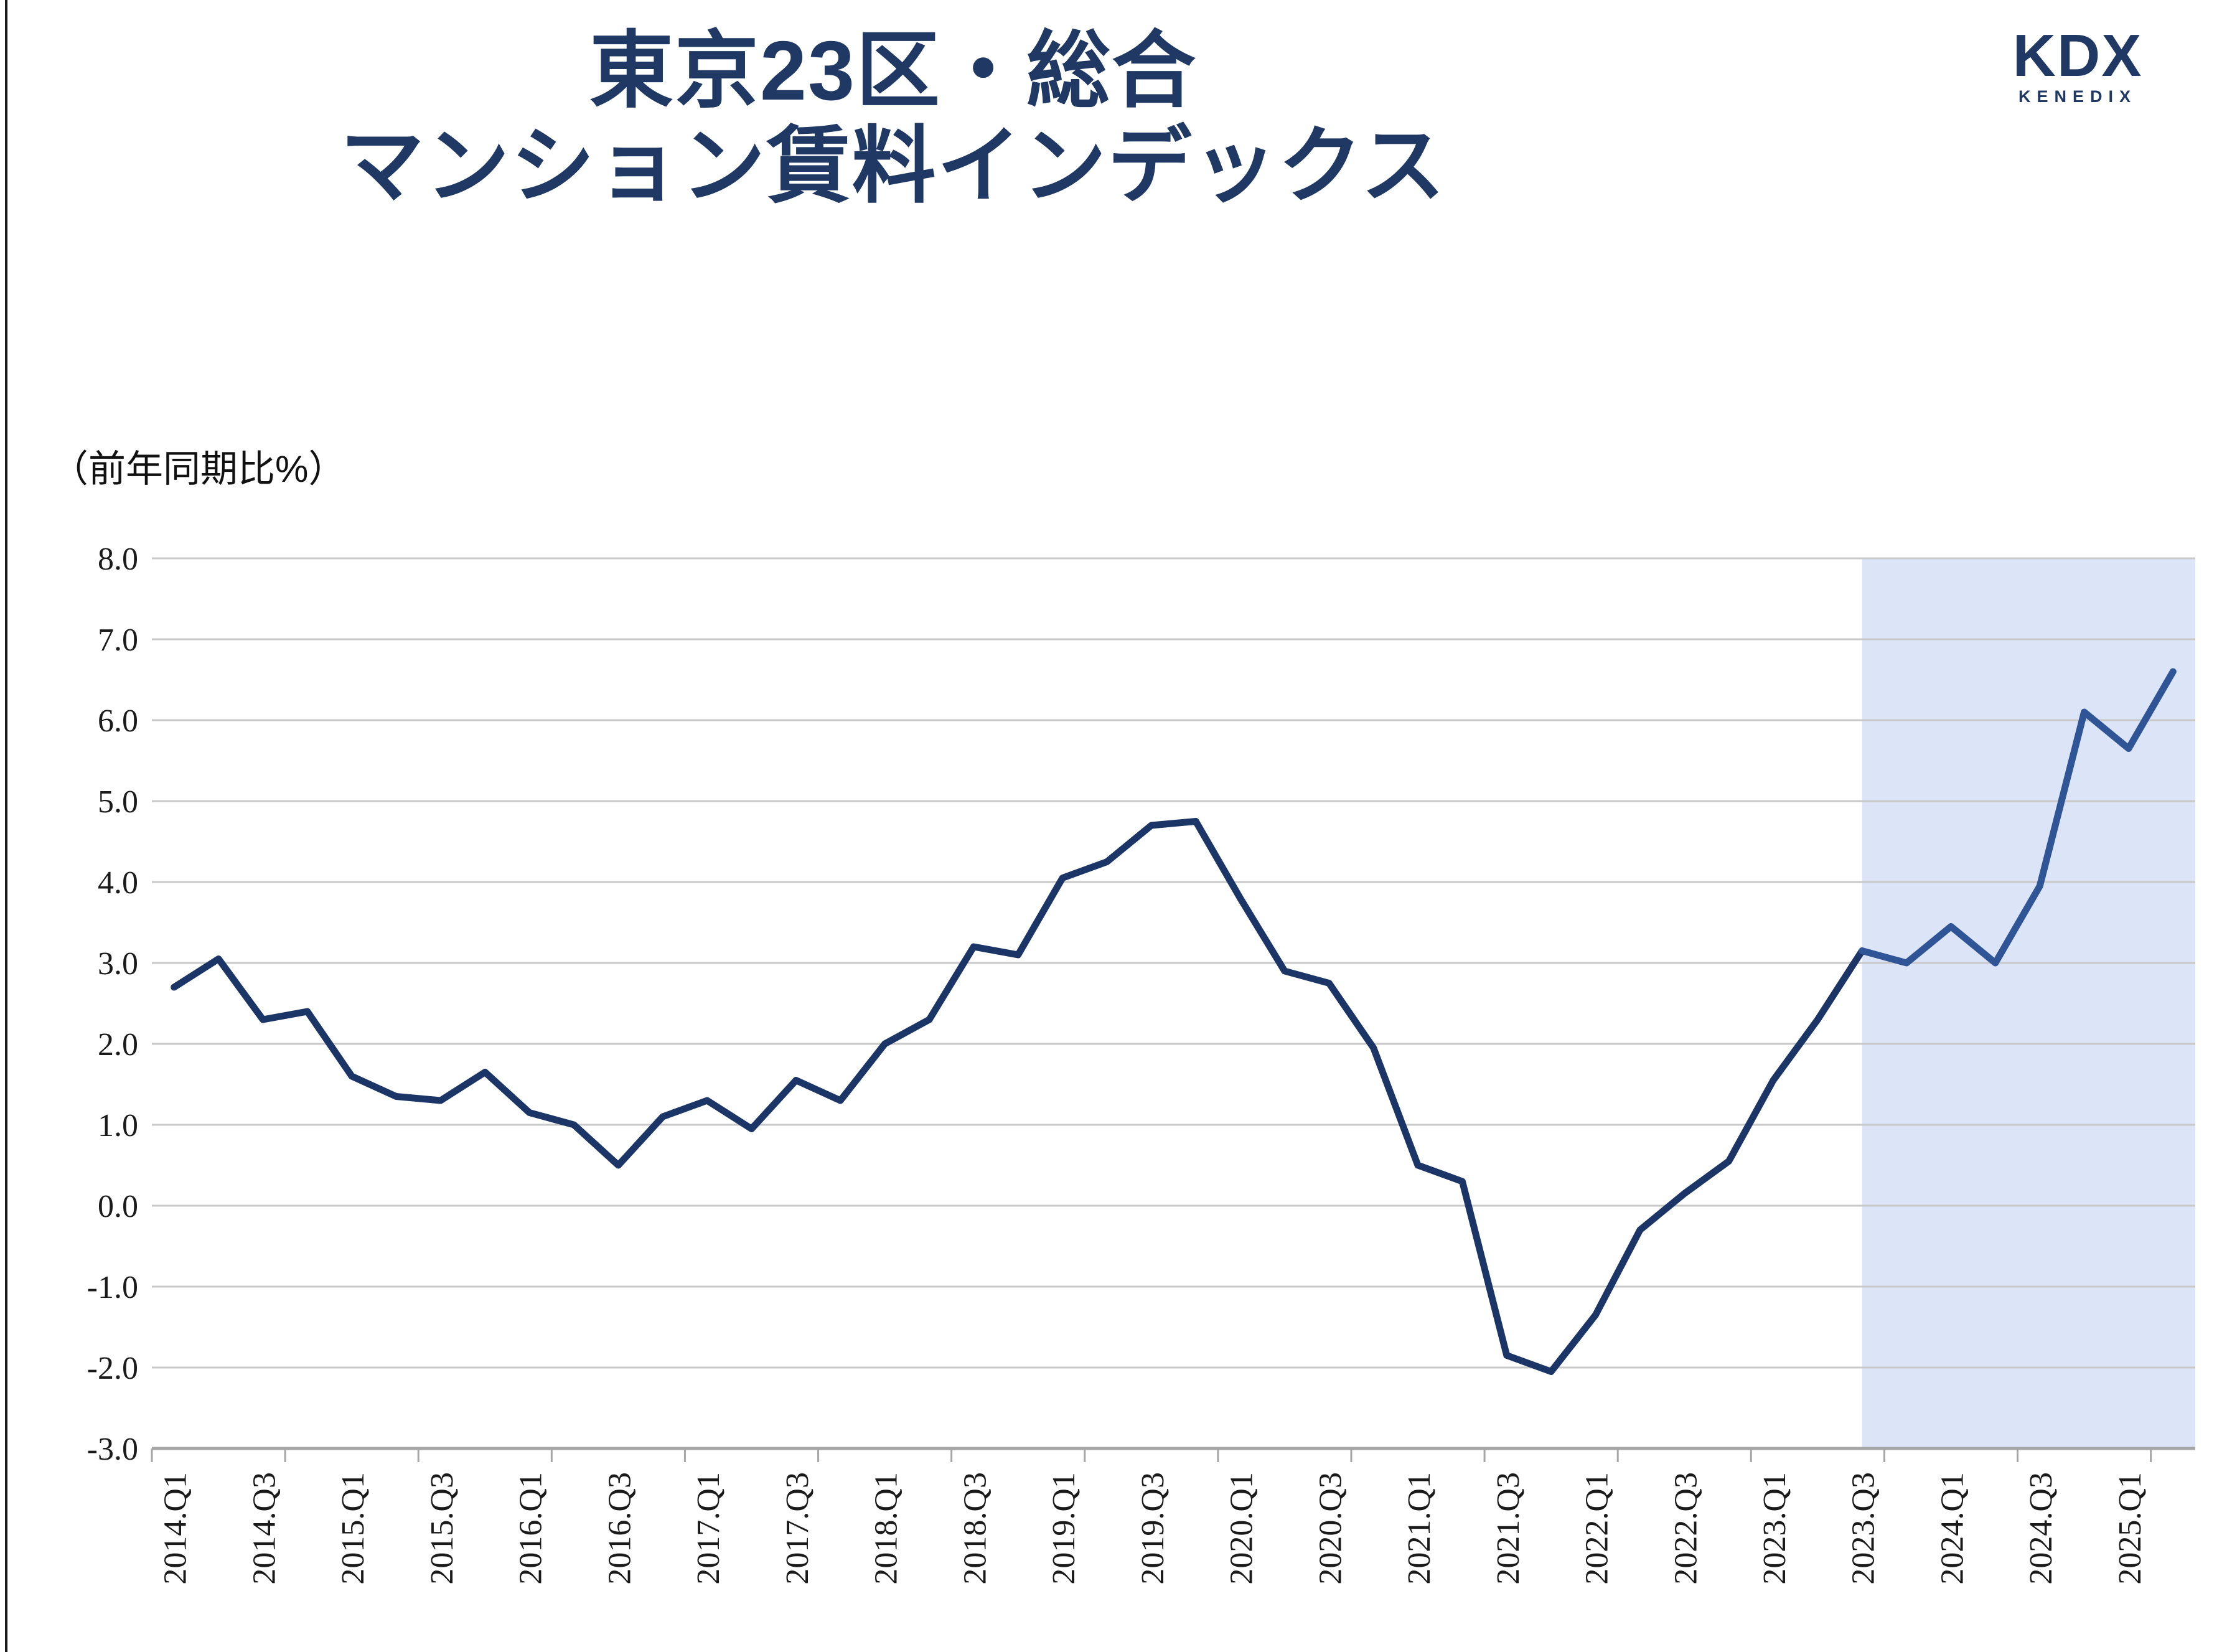 This screenshot has width=2227, height=1652. I want to click on x-tick-label: 2019.Q1, so click(1064, 1528).